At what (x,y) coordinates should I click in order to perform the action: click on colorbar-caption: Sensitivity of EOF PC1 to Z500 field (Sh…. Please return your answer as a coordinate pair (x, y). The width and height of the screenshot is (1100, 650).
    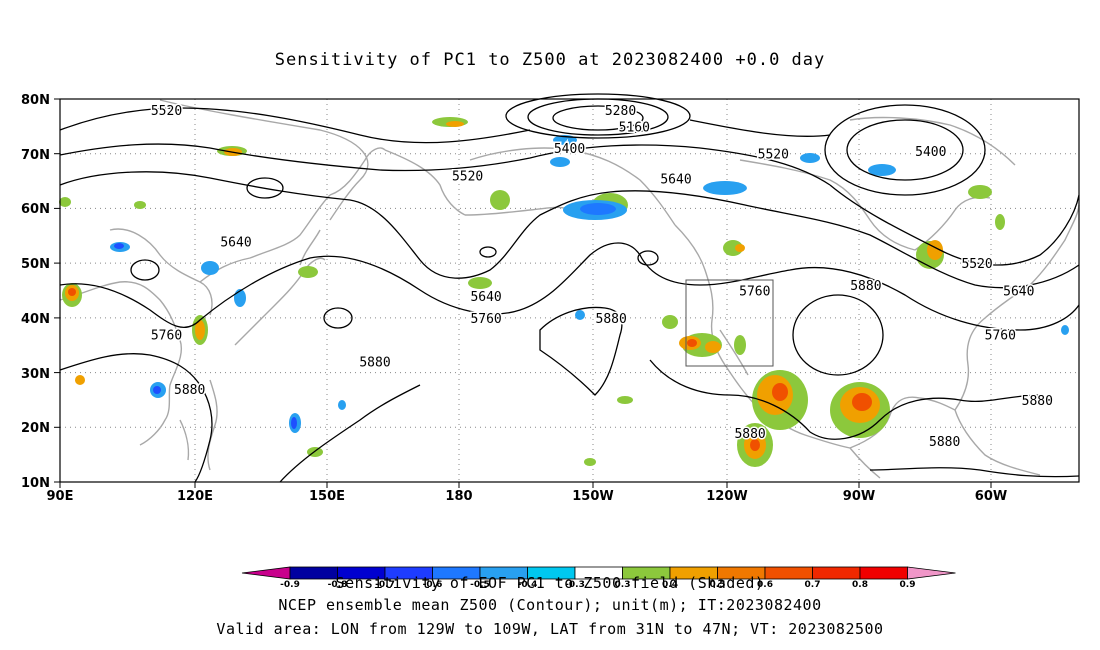
    Looking at the image, I should click on (550, 583).